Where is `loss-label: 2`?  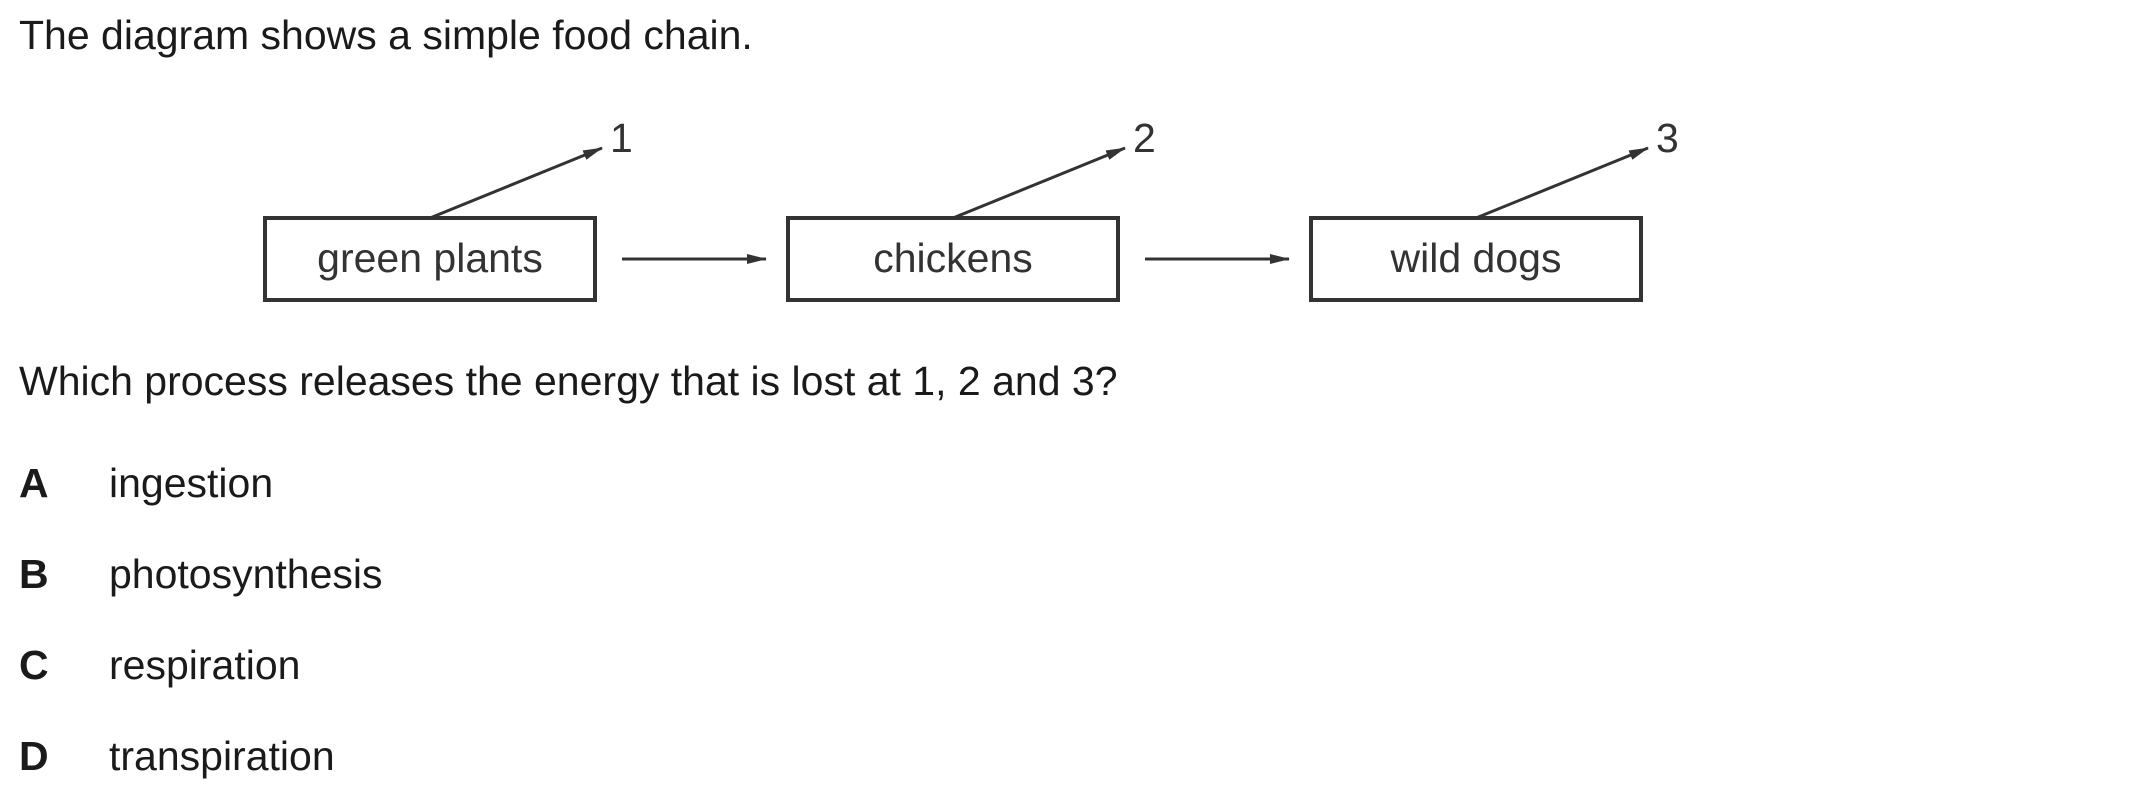
loss-label: 2 is located at coordinates (1144, 138).